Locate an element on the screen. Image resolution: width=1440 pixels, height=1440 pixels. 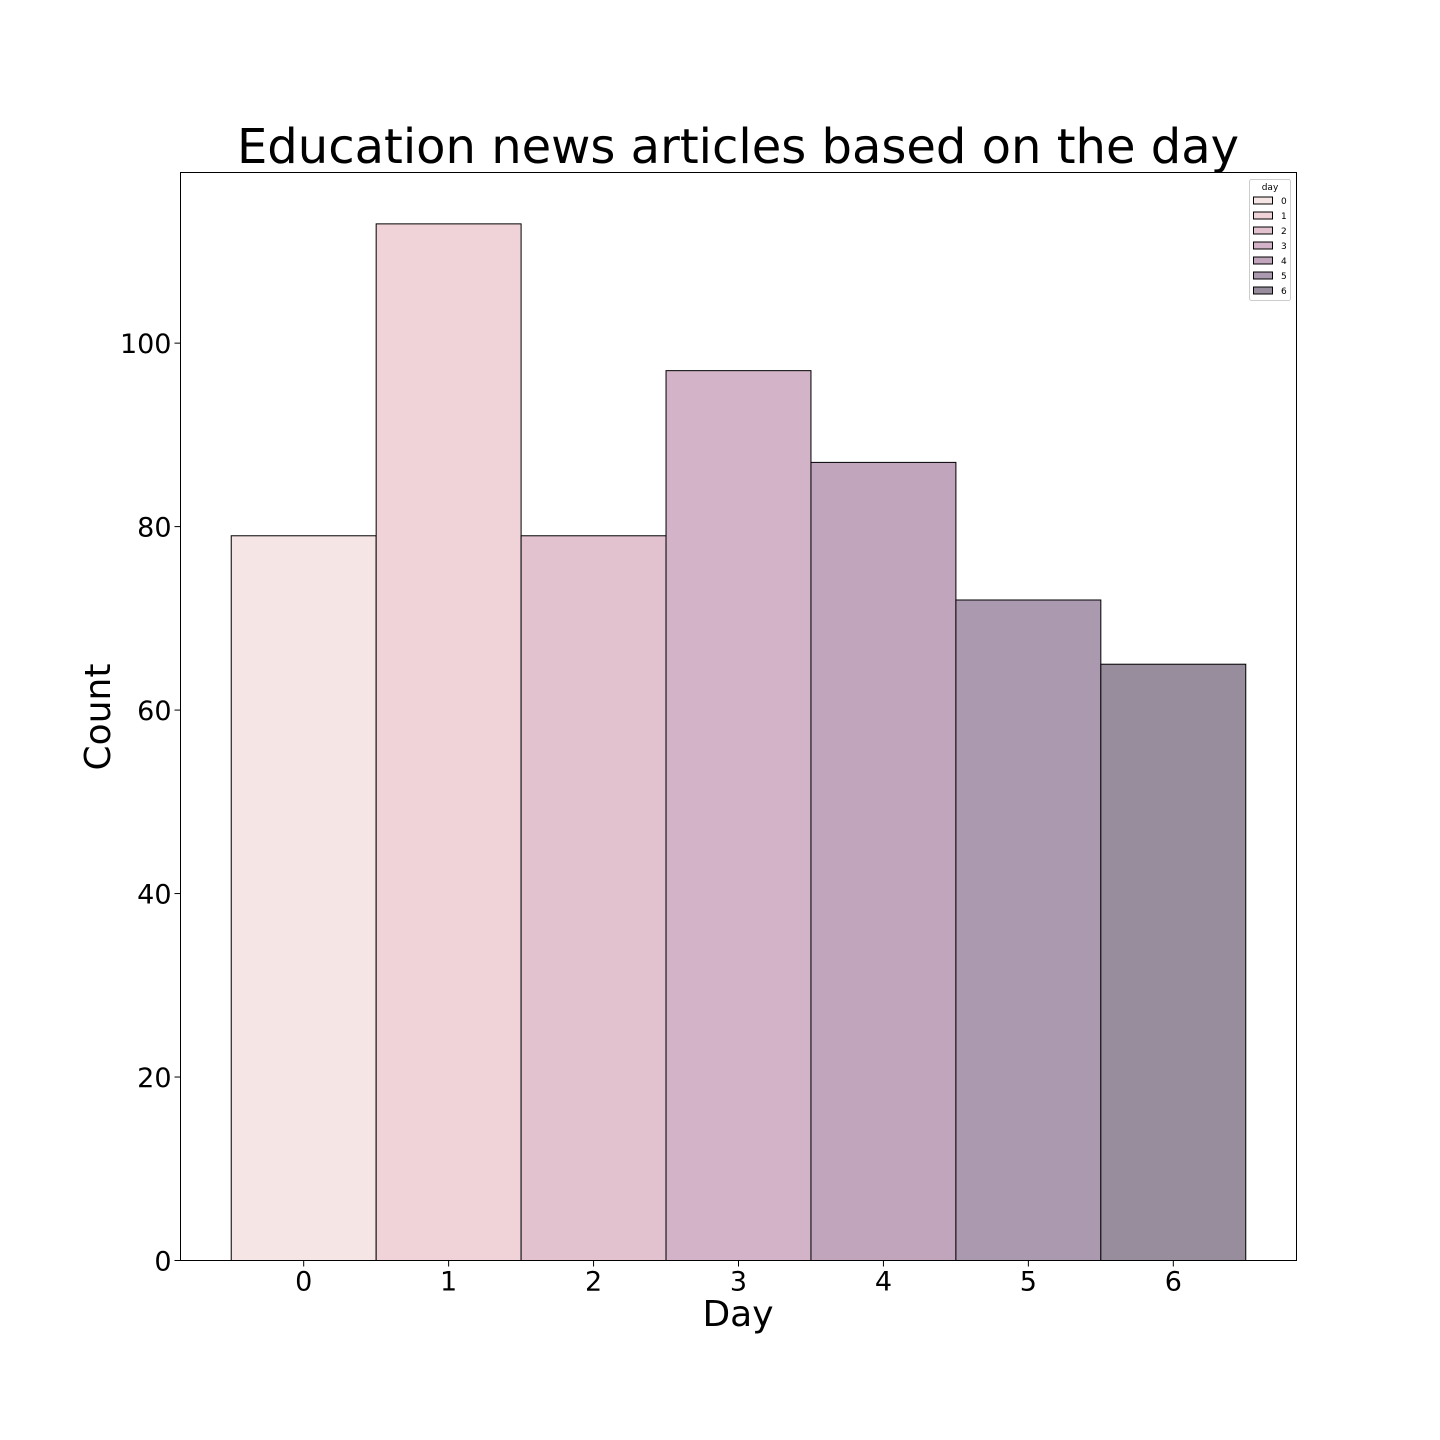
legend-label: 6 is located at coordinates (1284, 292).